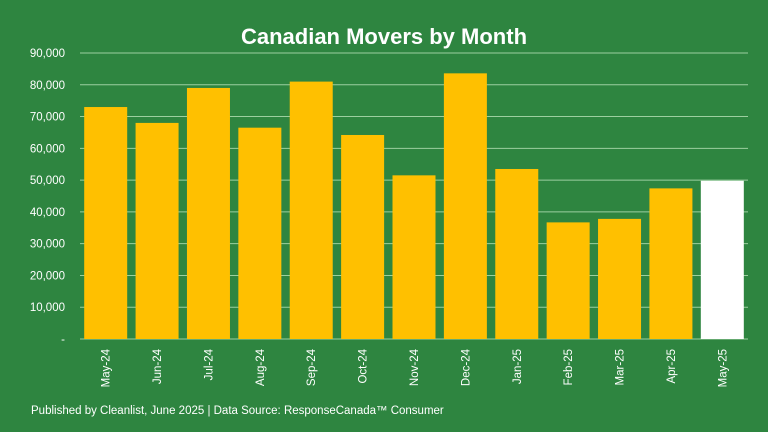 This screenshot has height=432, width=768. Describe the element at coordinates (569, 367) in the screenshot. I see `x-tick-label: Feb-25` at that location.